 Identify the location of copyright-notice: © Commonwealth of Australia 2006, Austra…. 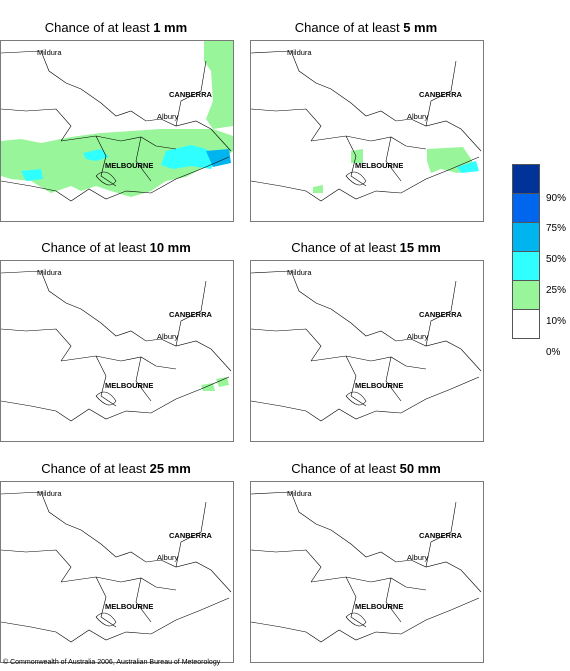
(112, 662).